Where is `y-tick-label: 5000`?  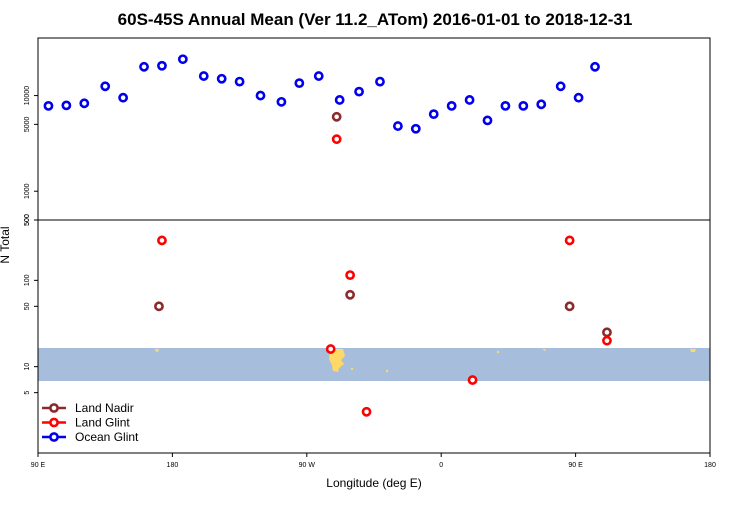
y-tick-label: 5000 is located at coordinates (27, 124).